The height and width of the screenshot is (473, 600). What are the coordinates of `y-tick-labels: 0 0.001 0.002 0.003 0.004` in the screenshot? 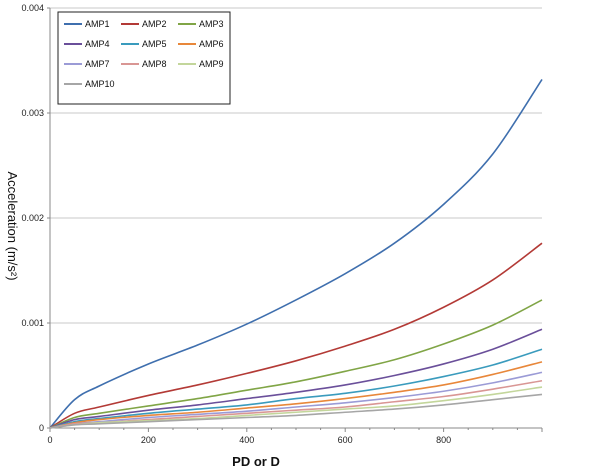 It's located at (35, 218).